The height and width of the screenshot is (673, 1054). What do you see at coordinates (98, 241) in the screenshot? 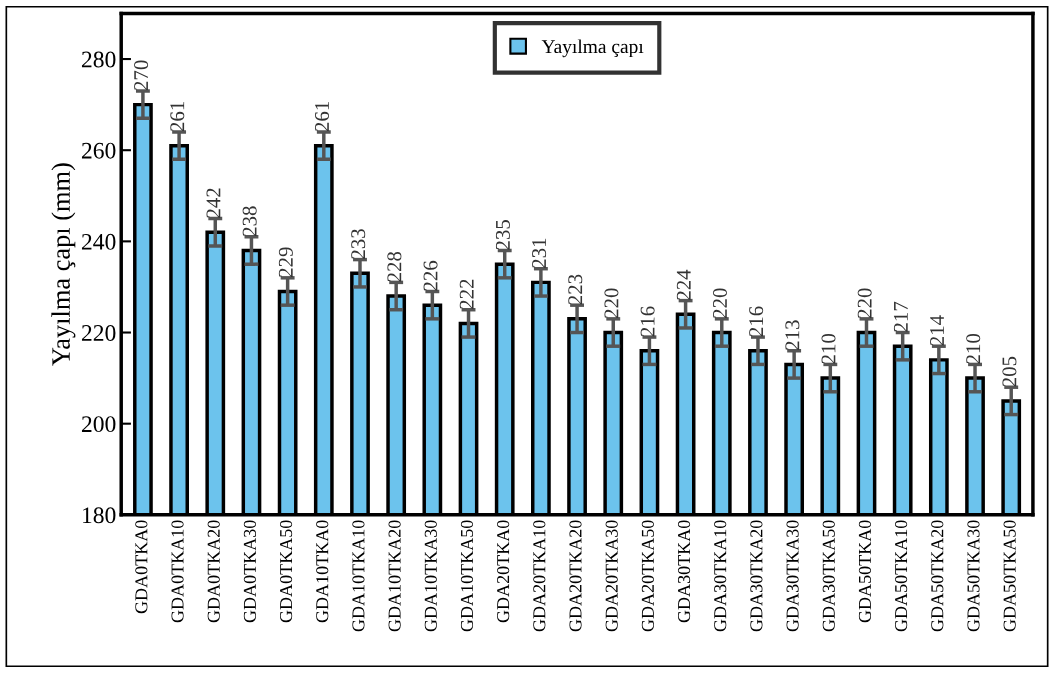
I see `y-tick-label: 240` at bounding box center [98, 241].